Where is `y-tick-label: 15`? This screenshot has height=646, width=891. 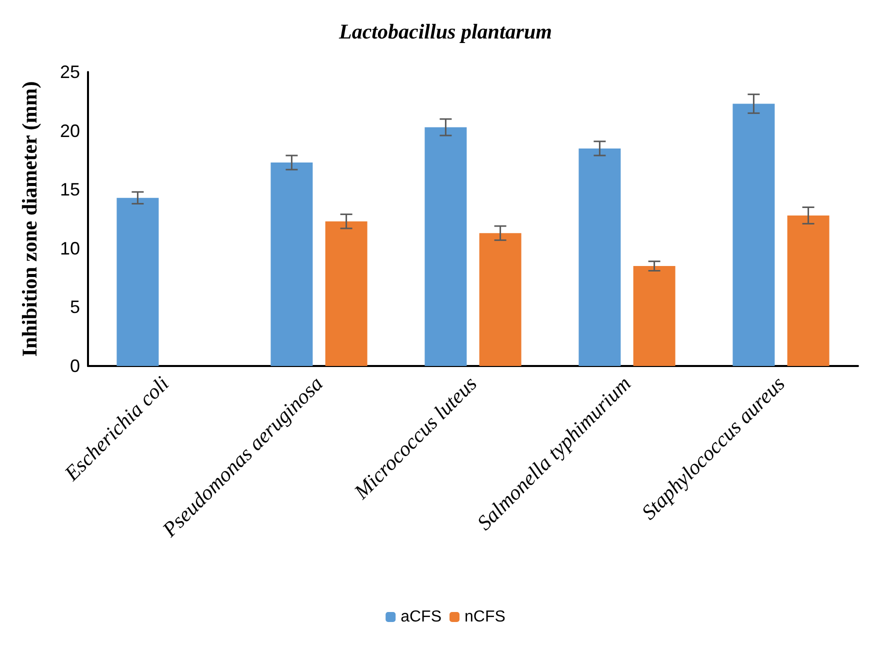
y-tick-label: 15 is located at coordinates (70, 190).